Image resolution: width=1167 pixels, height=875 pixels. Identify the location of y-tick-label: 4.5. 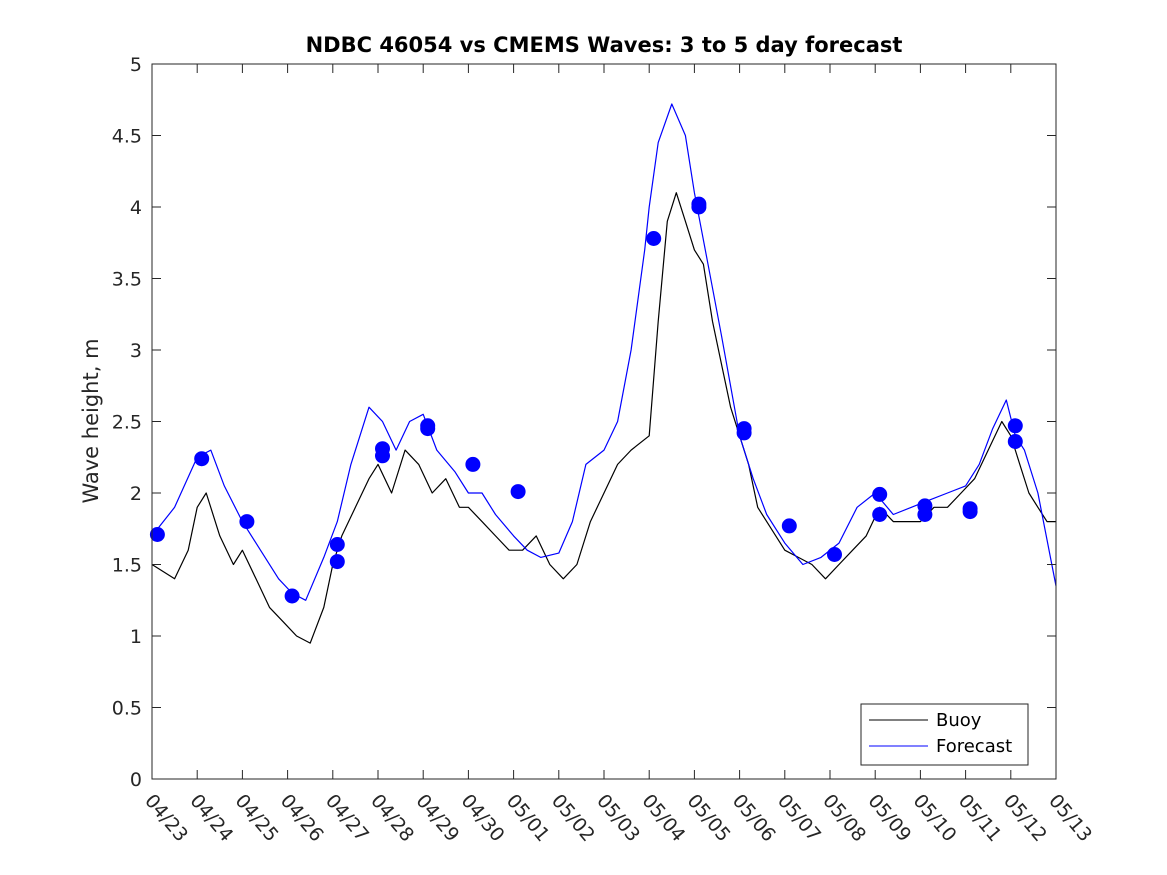
(127, 137).